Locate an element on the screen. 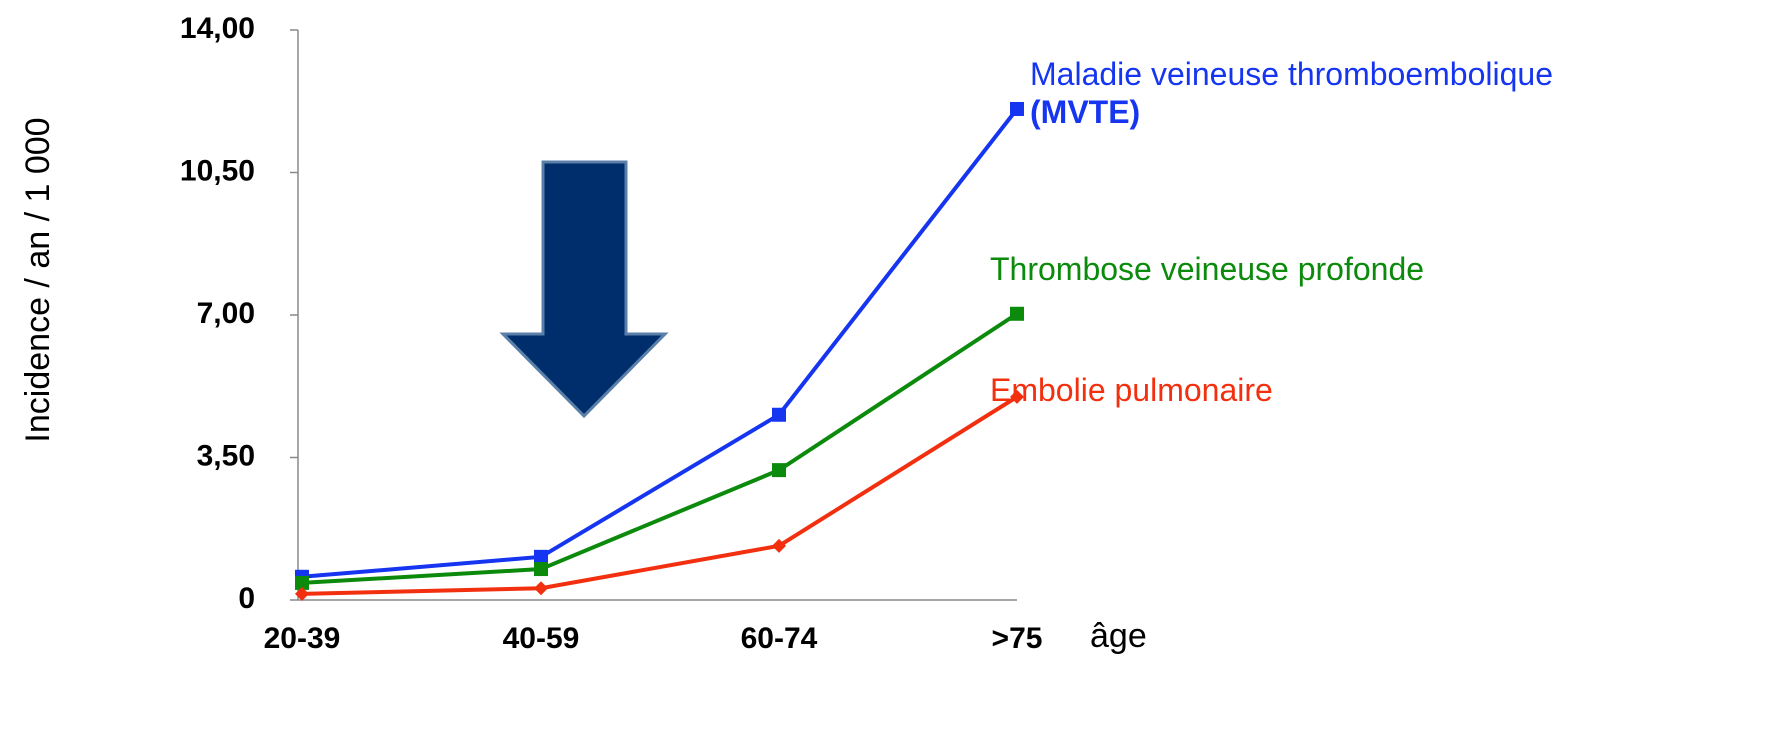  series-name: Thrombose veineuse profonde is located at coordinates (1207, 269).